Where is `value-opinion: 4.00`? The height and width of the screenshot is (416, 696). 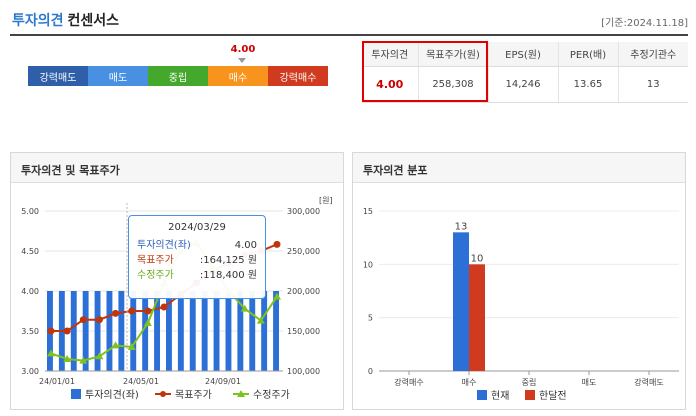 value-opinion: 4.00 is located at coordinates (390, 84).